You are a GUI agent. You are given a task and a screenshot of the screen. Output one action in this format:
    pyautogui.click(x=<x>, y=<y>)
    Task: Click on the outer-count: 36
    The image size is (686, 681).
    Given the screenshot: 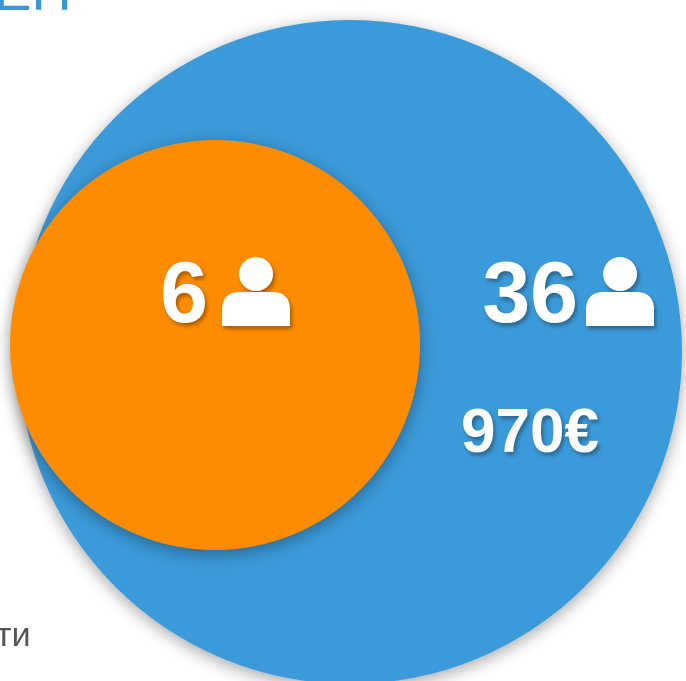 What is the action you would take?
    pyautogui.click(x=530, y=293)
    